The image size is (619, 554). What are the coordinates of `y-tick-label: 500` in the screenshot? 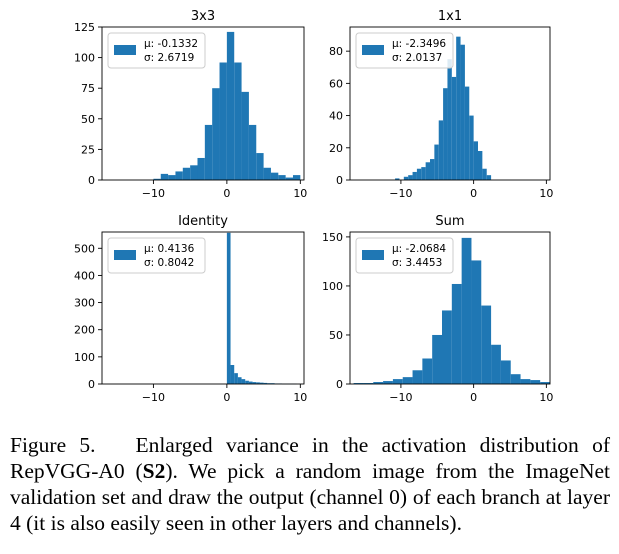 It's located at (84, 248).